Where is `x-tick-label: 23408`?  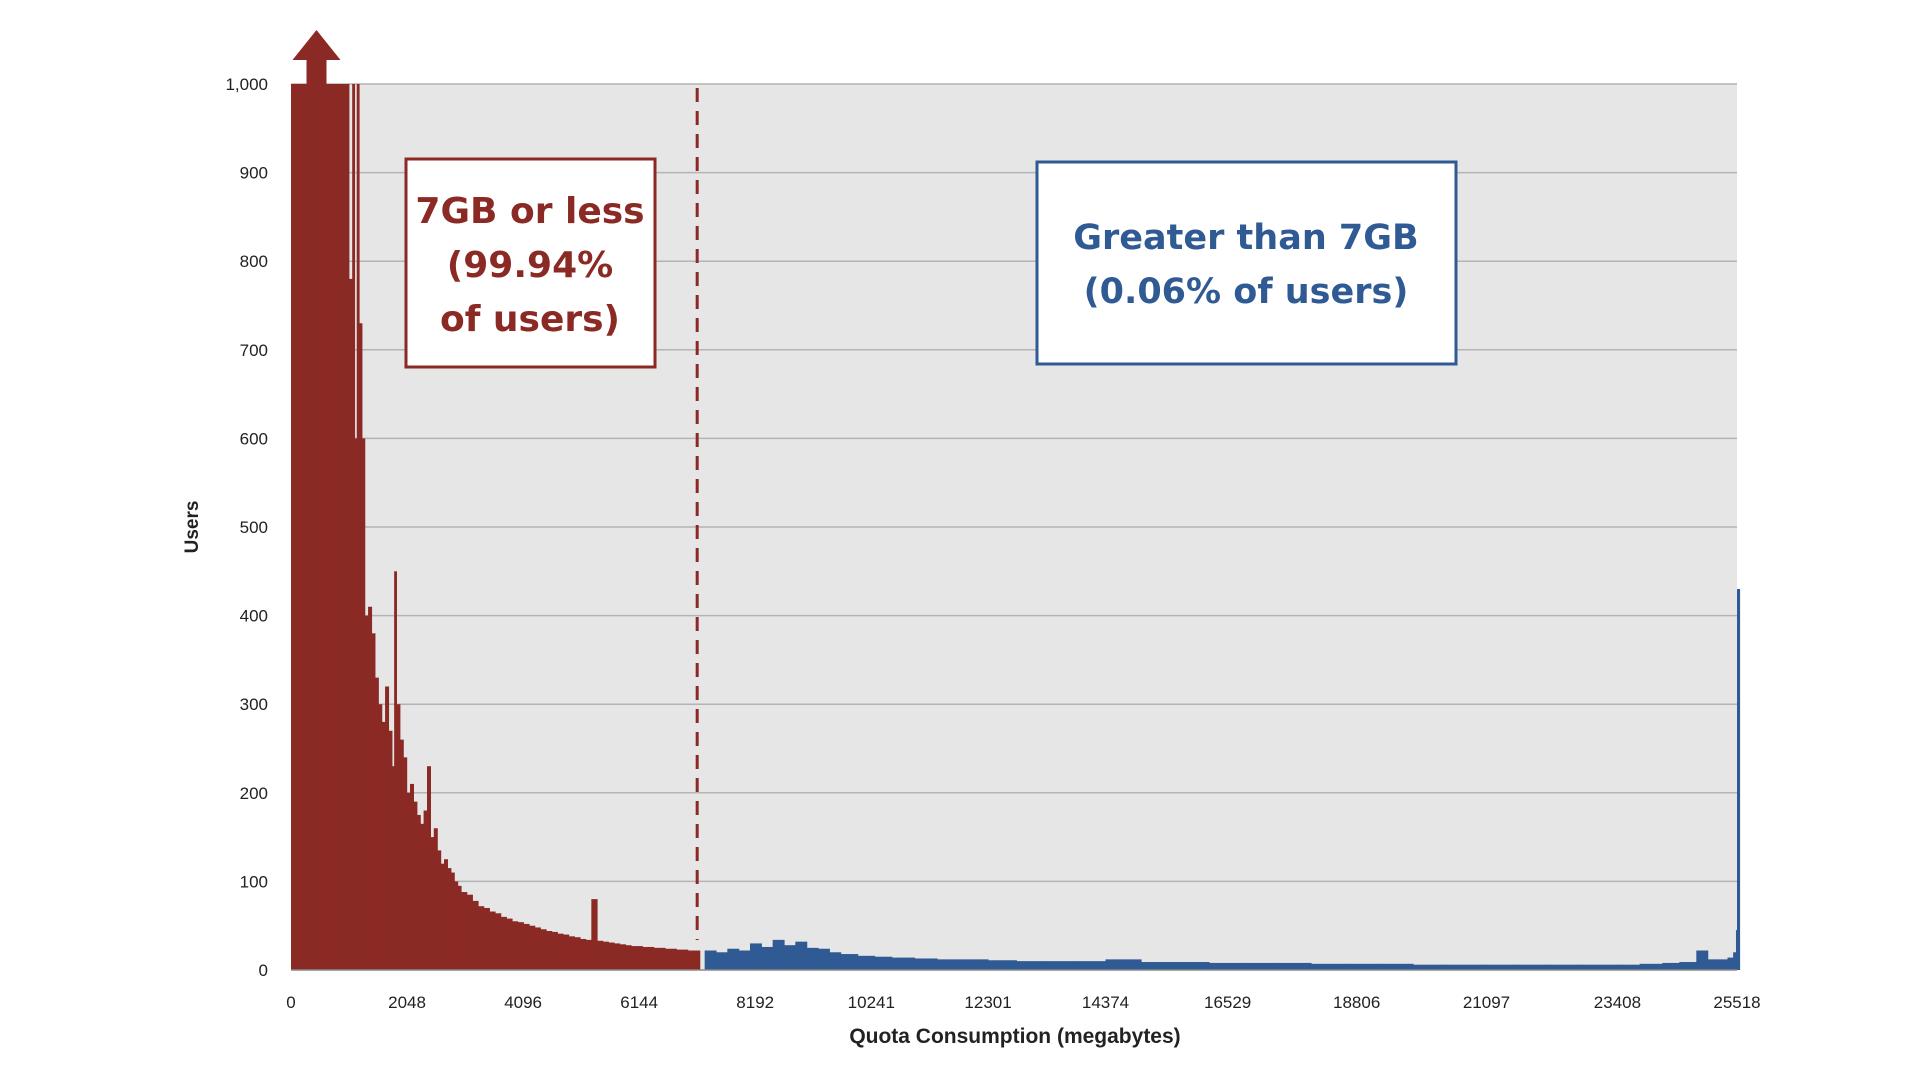 x-tick-label: 23408 is located at coordinates (1617, 1002).